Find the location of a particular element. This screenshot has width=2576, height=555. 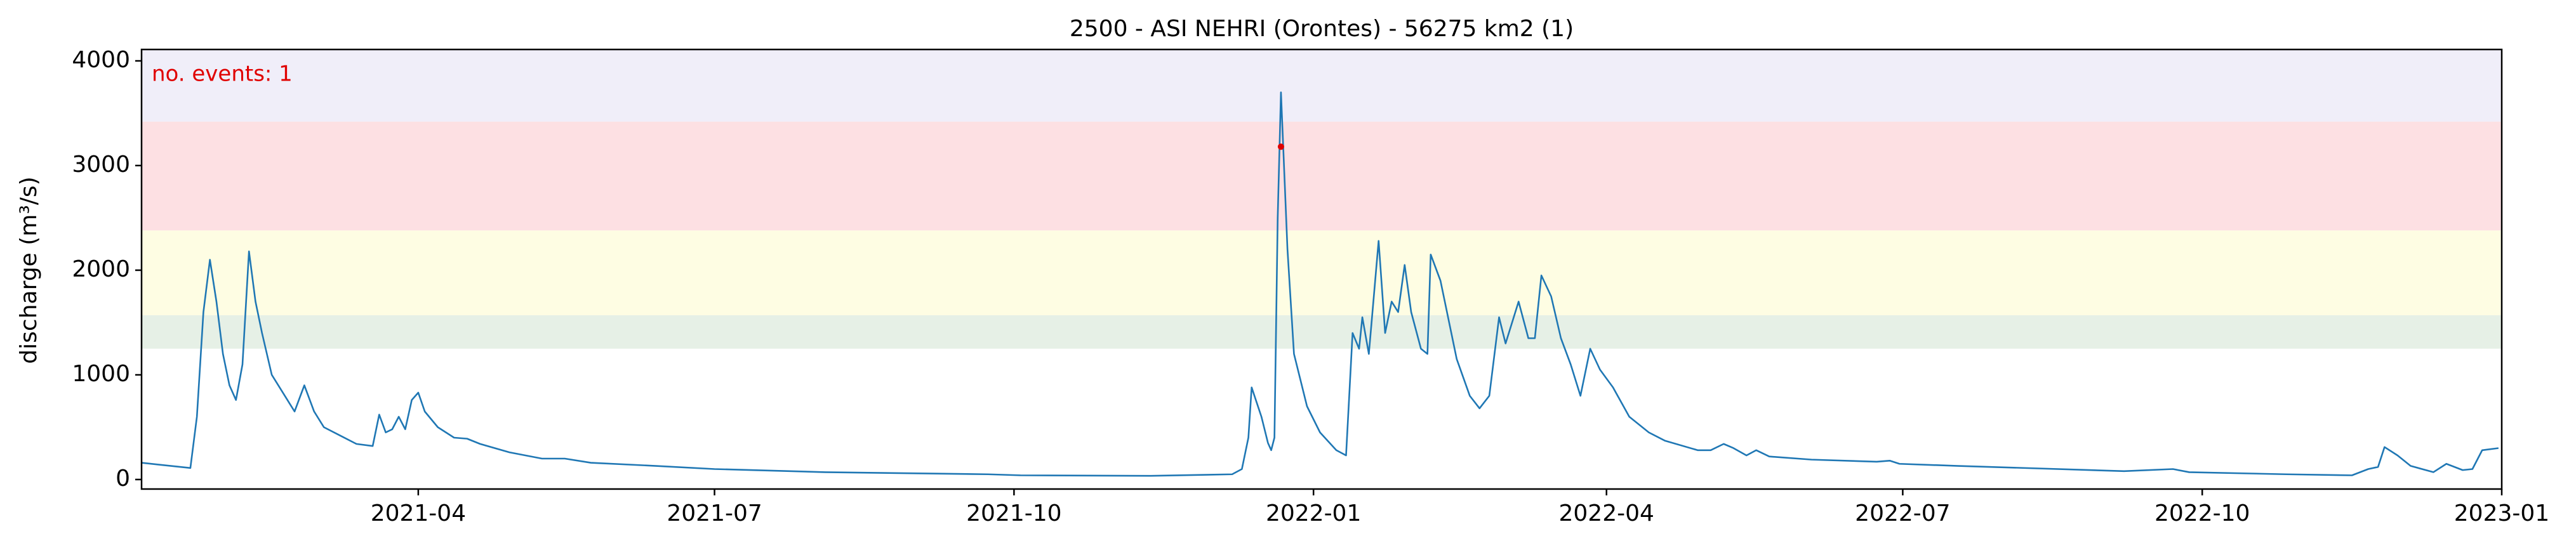

x-tick-label: 2021-07 is located at coordinates (714, 513).